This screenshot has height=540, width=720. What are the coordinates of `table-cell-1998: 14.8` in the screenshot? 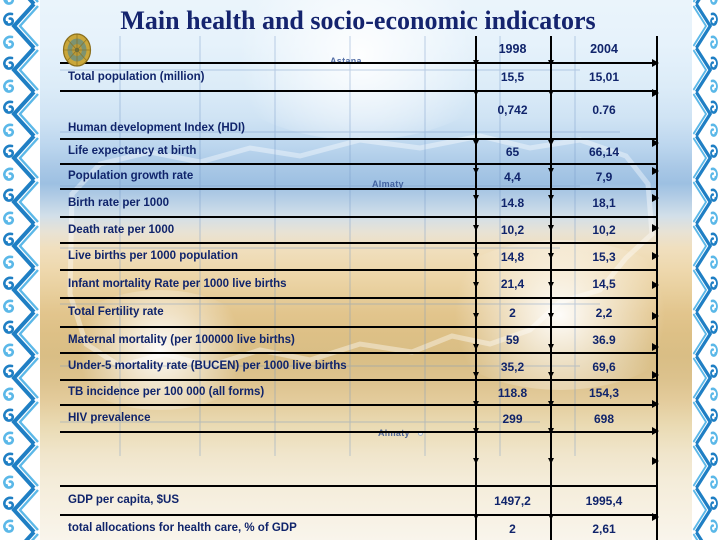 It's located at (512, 203).